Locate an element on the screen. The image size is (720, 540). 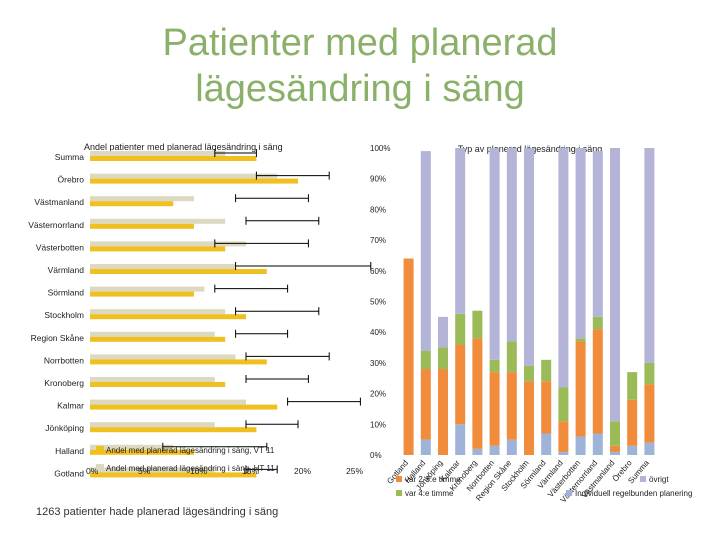
left-category-label: Kronoberg is located at coordinates (64, 383).